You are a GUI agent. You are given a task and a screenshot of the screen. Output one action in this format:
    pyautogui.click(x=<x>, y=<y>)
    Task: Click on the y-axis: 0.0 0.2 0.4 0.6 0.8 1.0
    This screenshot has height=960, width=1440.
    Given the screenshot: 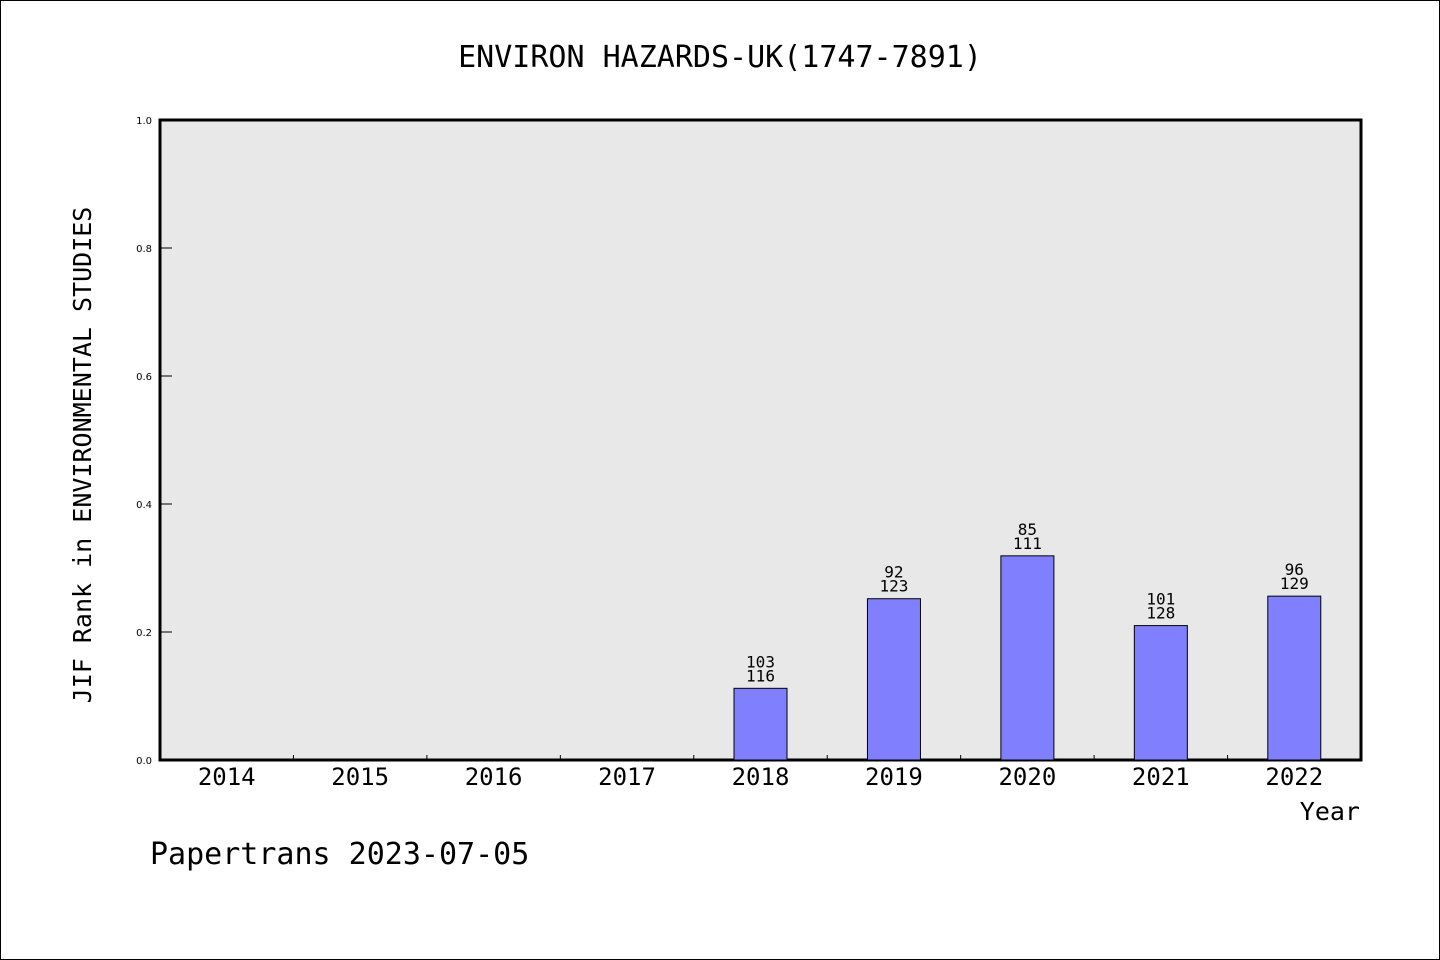 What is the action you would take?
    pyautogui.click(x=154, y=441)
    